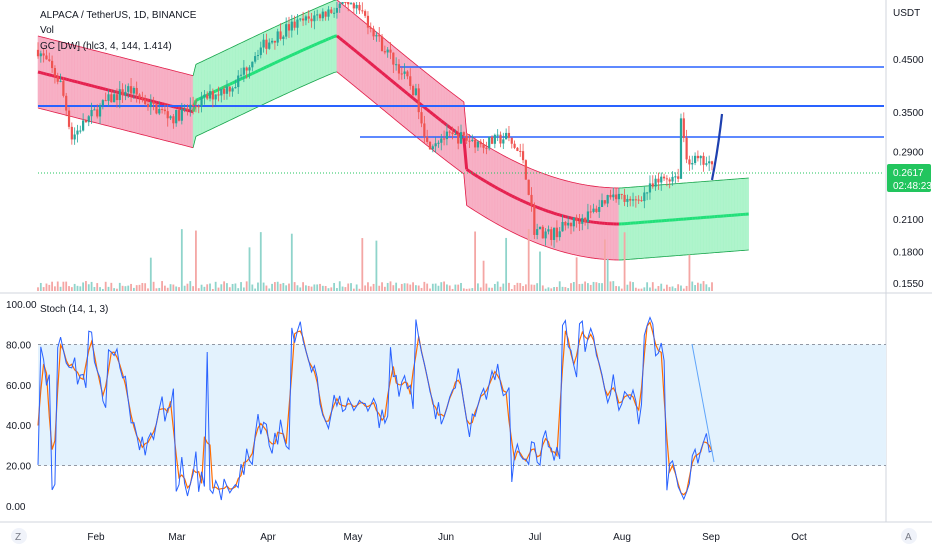 The image size is (932, 550). What do you see at coordinates (106, 46) in the screenshot?
I see `indicator-label: GC [DW] (hlc3, 4, 144, 1.414)` at bounding box center [106, 46].